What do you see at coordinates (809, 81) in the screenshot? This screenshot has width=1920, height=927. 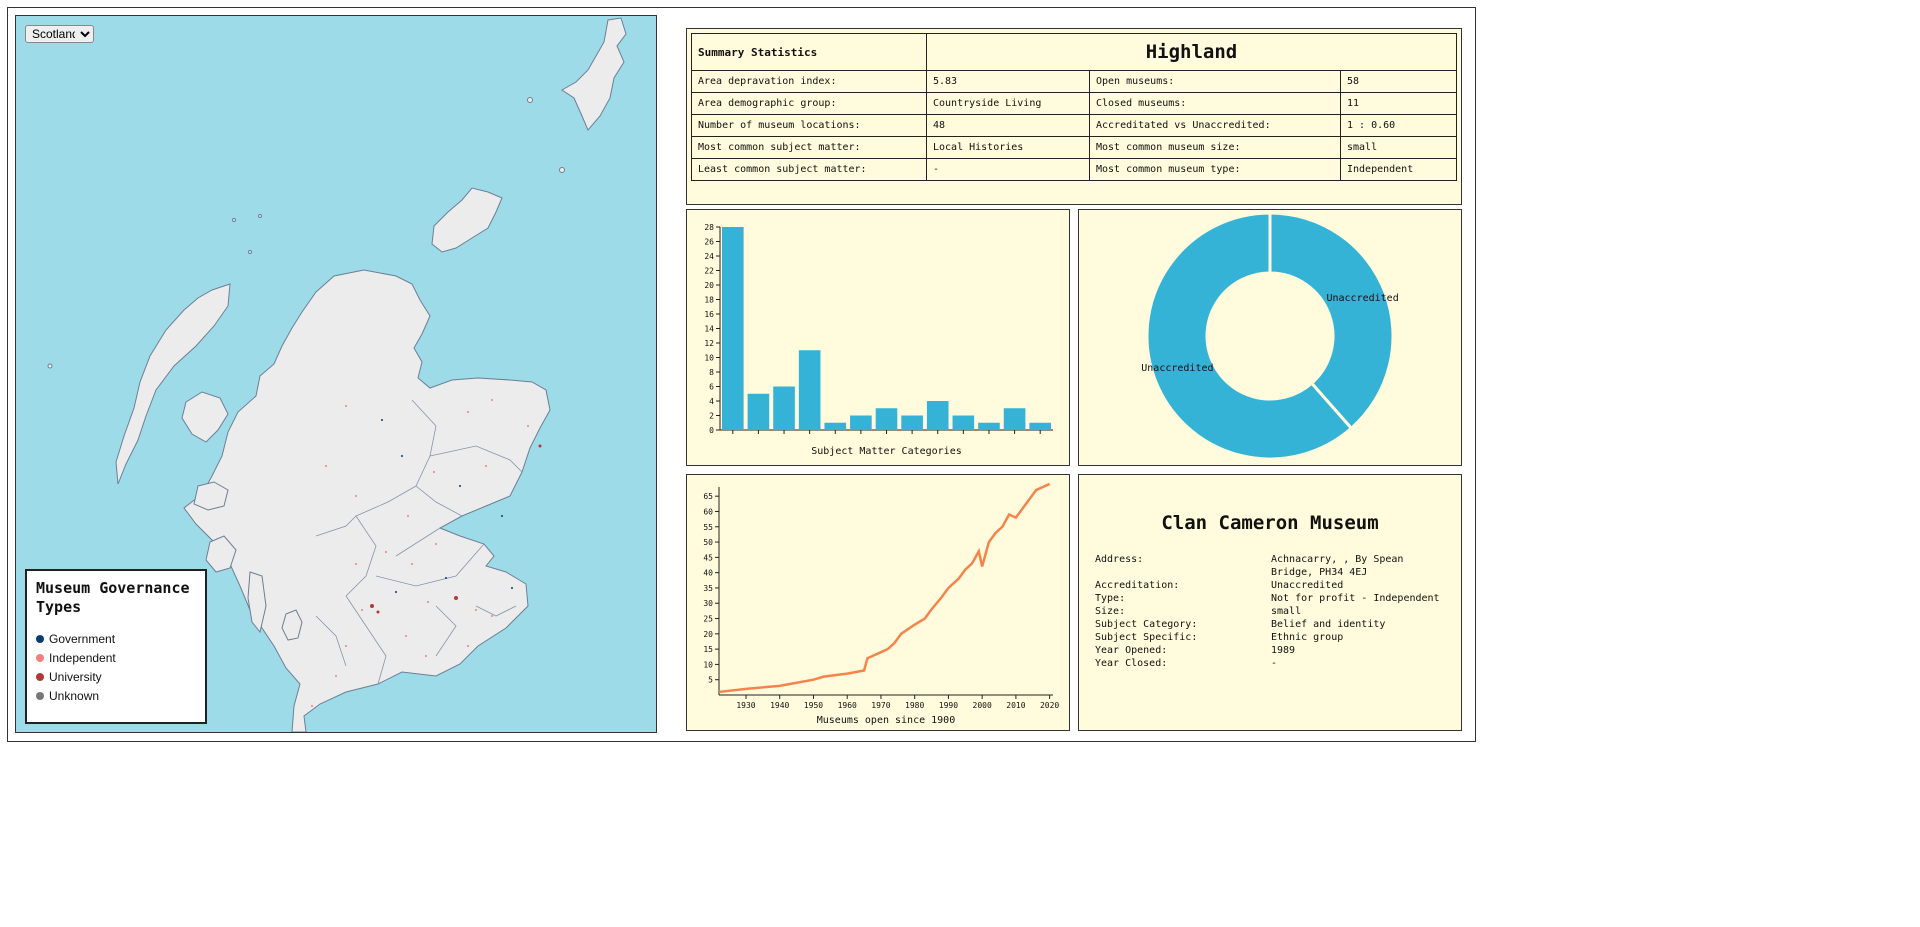 I see `stat-key: Area depravation index:` at bounding box center [809, 81].